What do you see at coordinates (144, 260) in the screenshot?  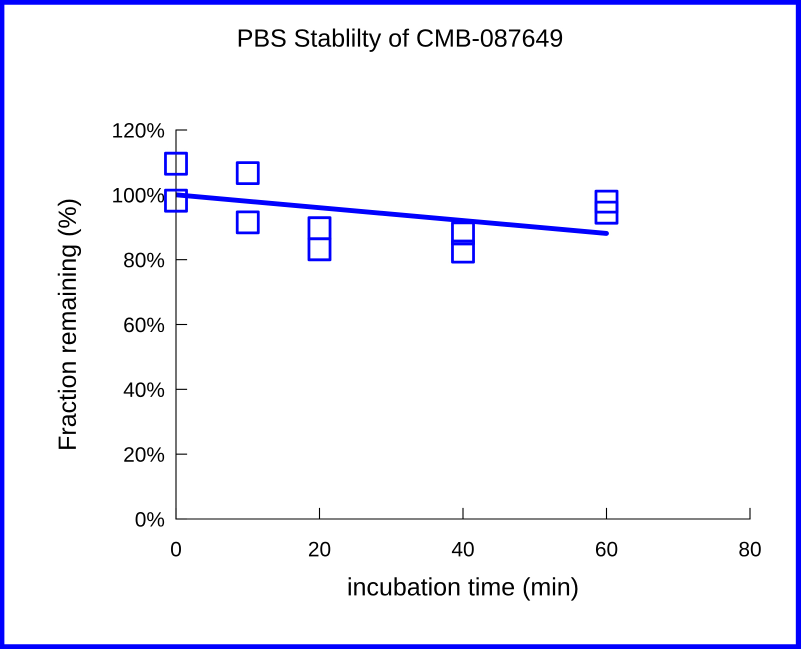 I see `y-tick-label: 80%` at bounding box center [144, 260].